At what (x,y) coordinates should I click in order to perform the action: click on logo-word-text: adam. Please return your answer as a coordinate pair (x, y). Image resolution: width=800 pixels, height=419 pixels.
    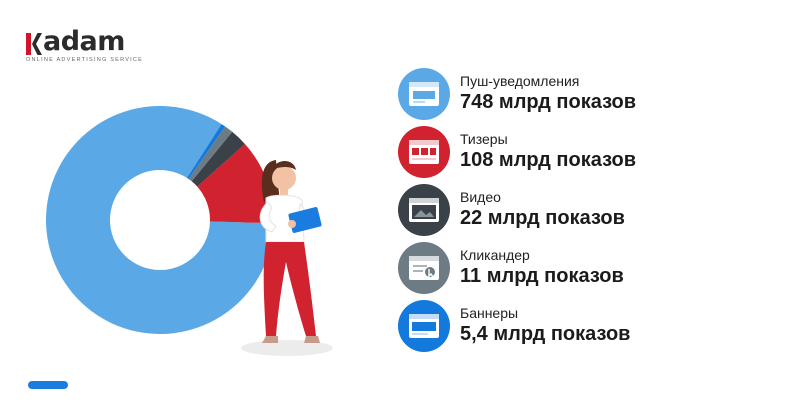
    Looking at the image, I should click on (84, 41).